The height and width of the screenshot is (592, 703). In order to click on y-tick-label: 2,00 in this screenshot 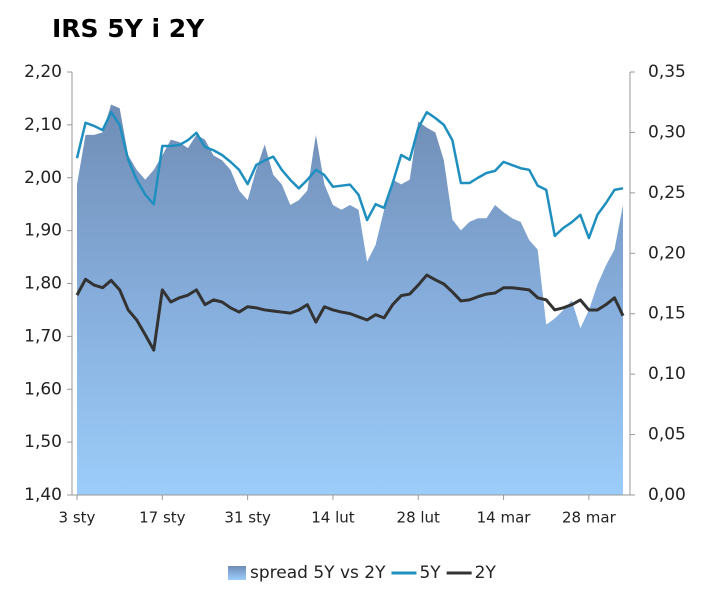, I will do `click(43, 178)`.